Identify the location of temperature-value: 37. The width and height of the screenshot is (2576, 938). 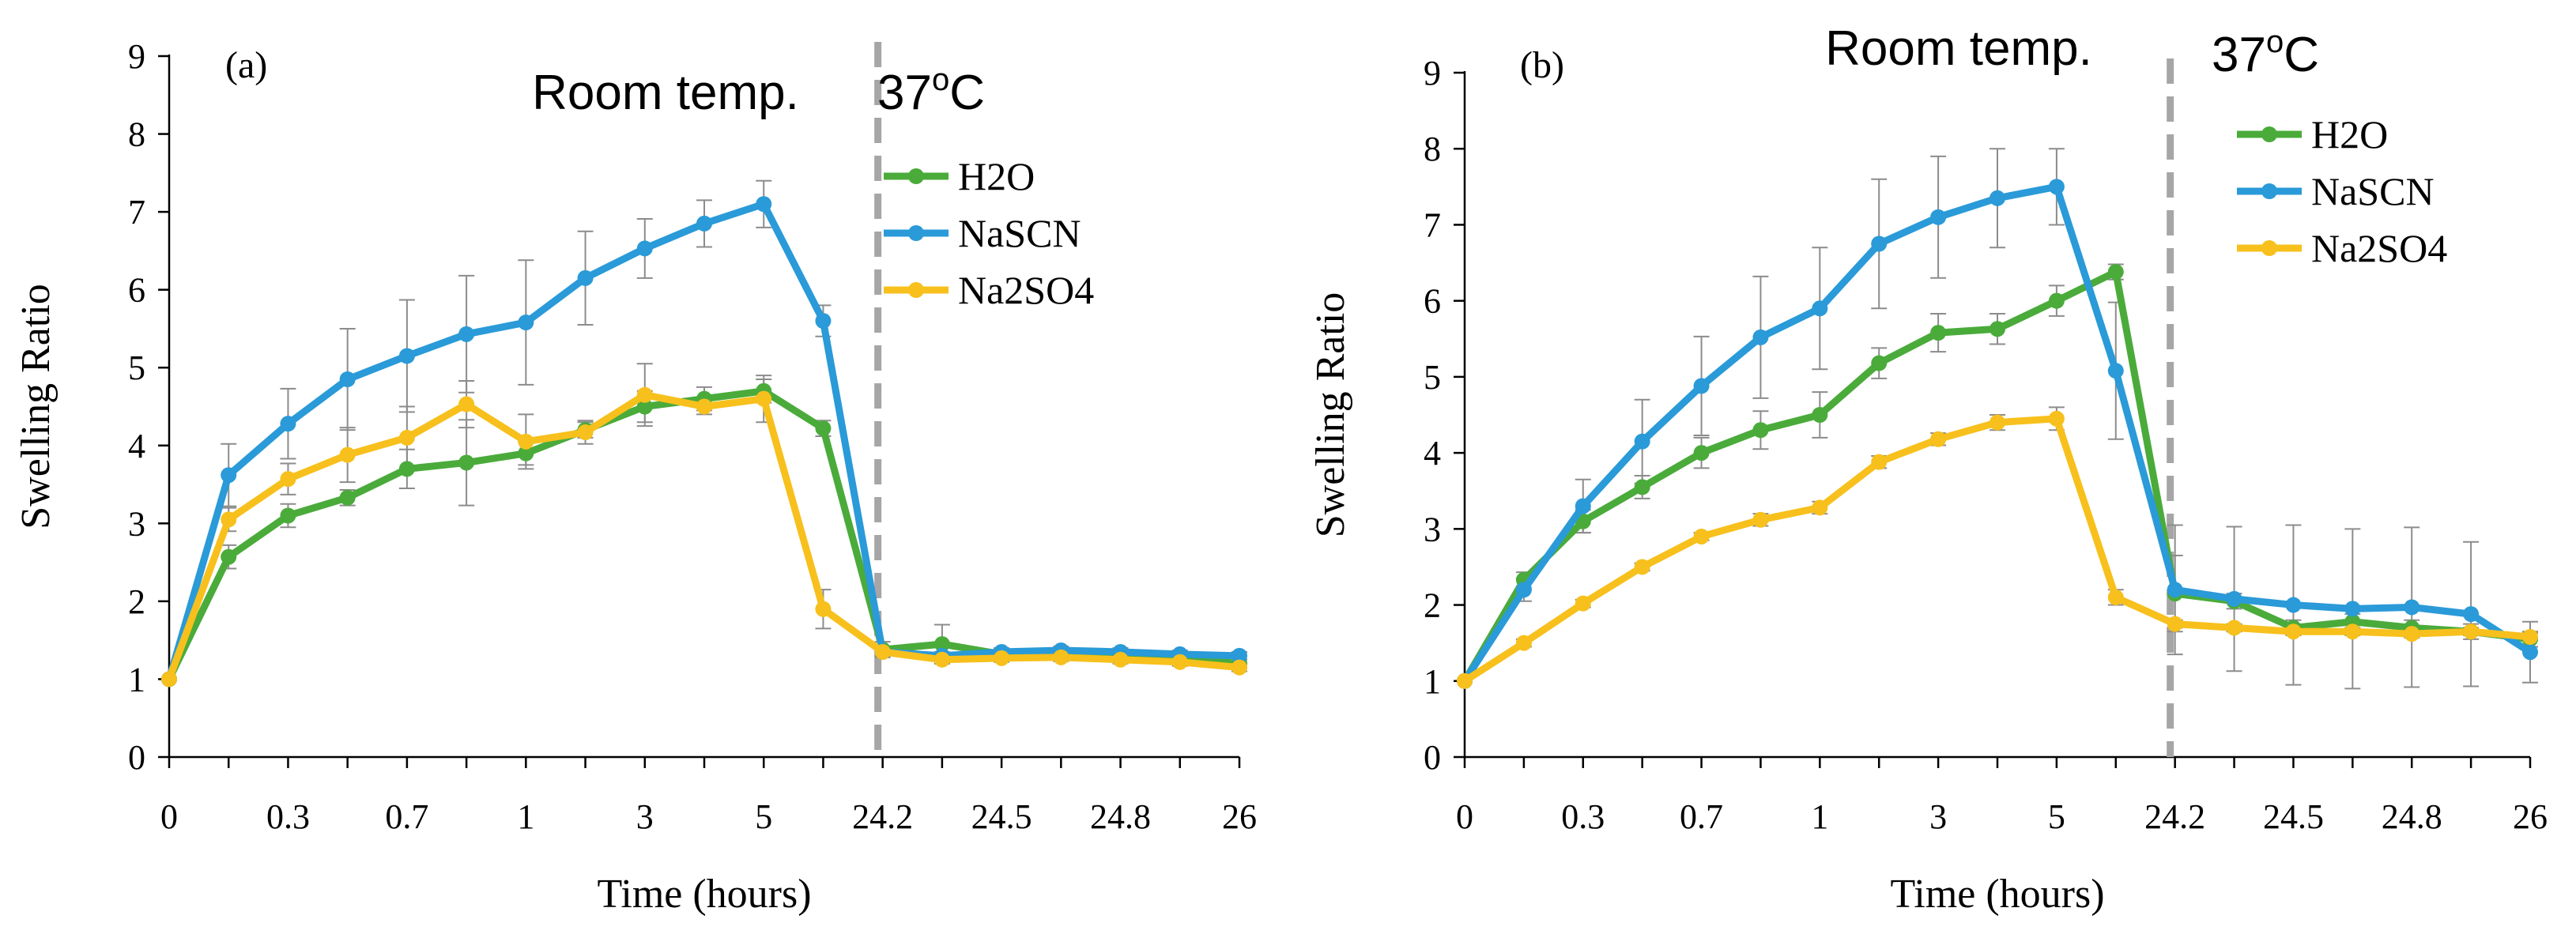
(2239, 55).